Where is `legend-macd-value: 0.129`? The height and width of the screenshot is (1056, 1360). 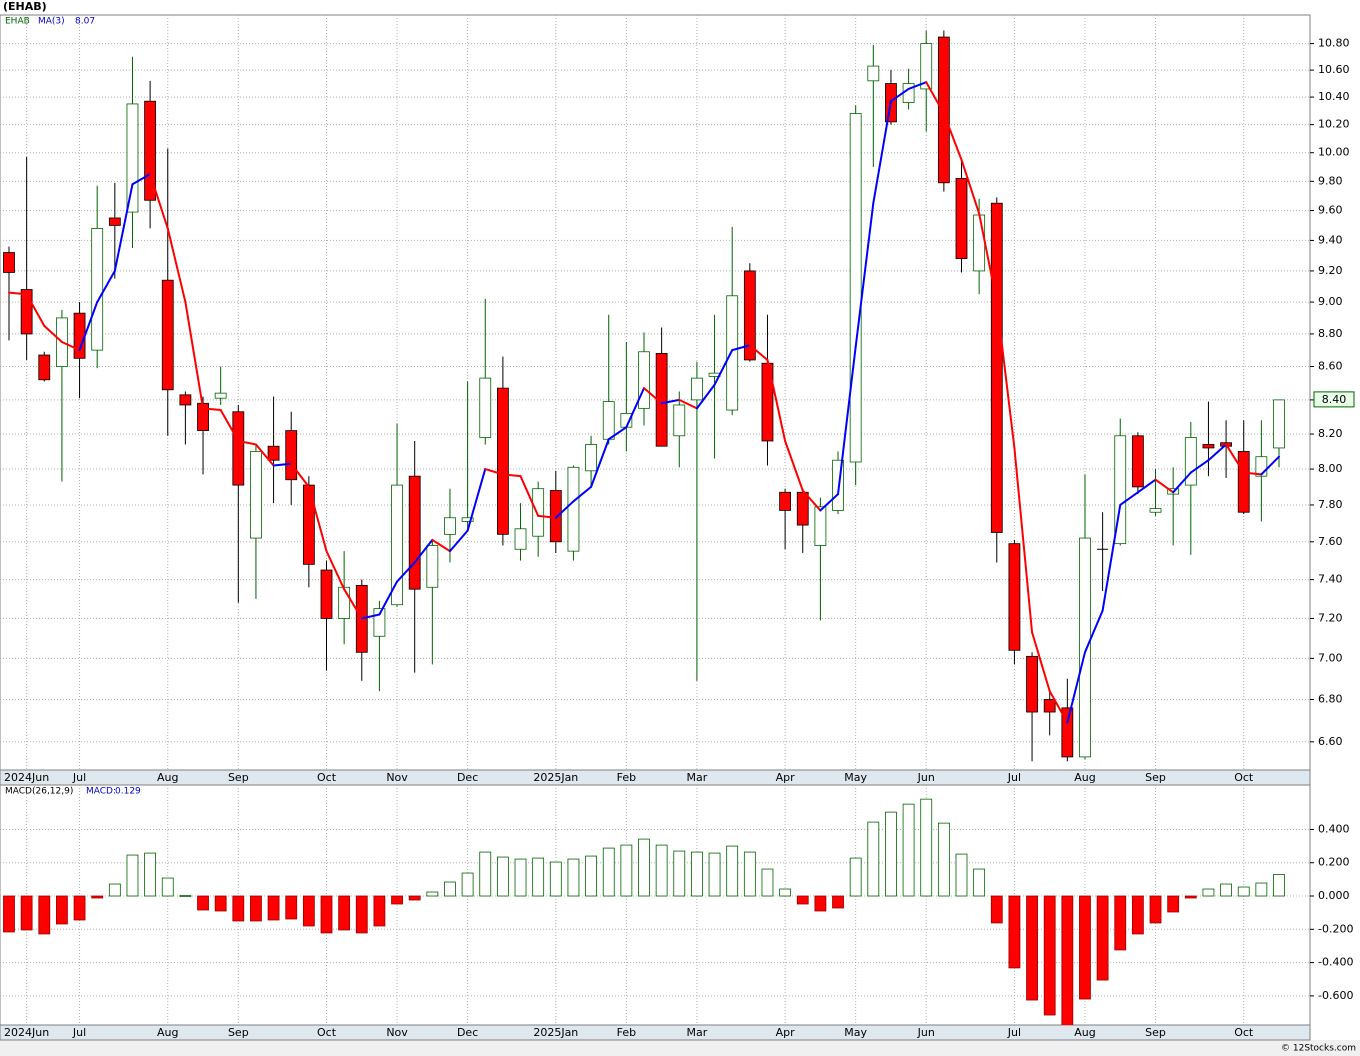
legend-macd-value: 0.129 is located at coordinates (128, 792).